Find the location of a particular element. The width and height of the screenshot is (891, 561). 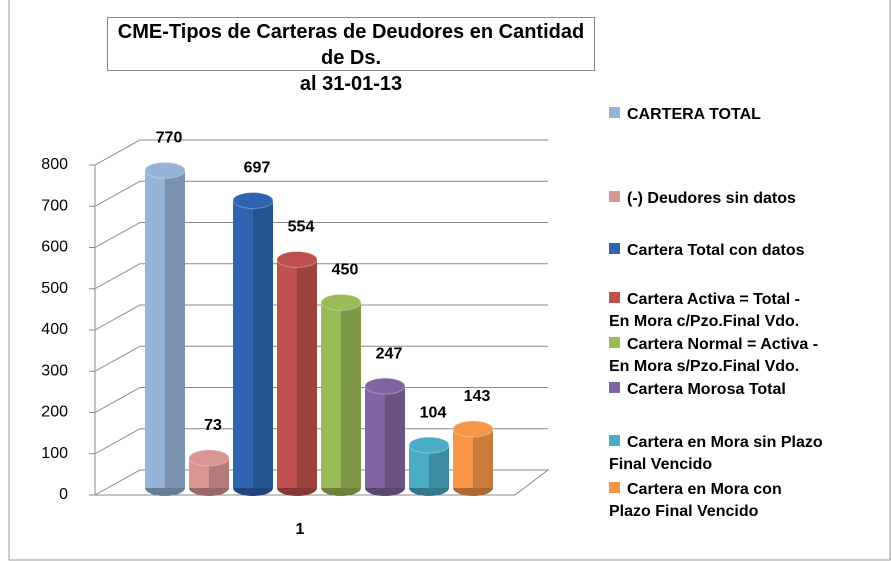

y-tick-label: 200 is located at coordinates (54, 412).